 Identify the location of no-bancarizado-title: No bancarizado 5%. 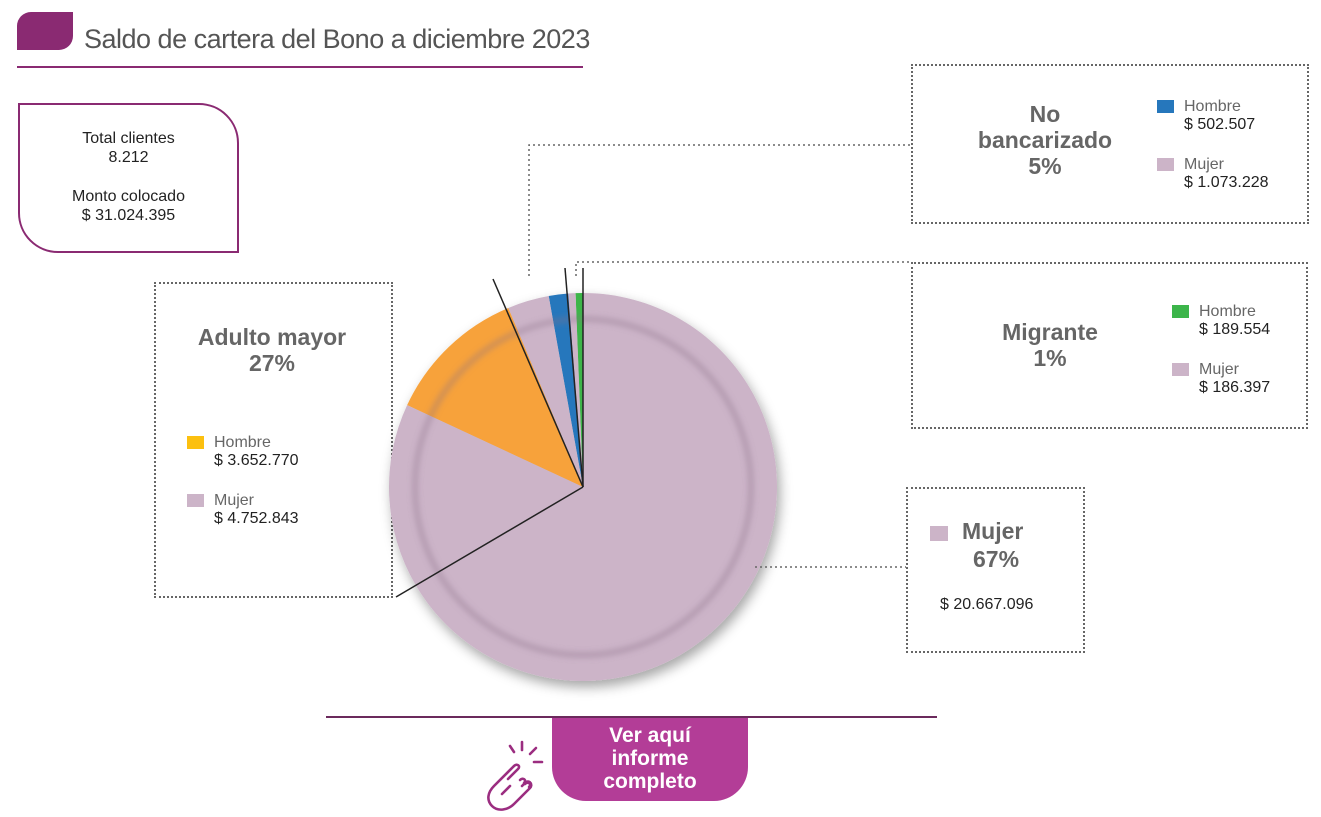
(1045, 140).